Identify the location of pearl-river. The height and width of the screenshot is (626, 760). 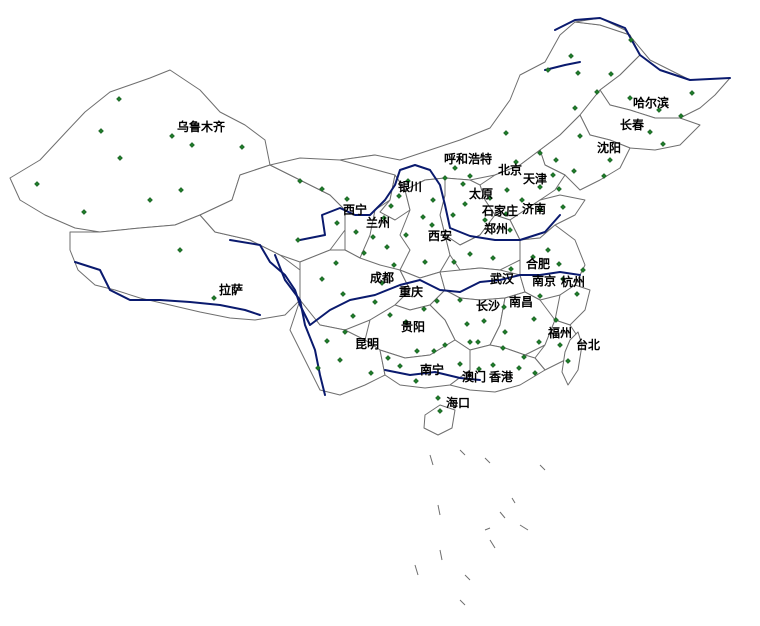
(432, 375).